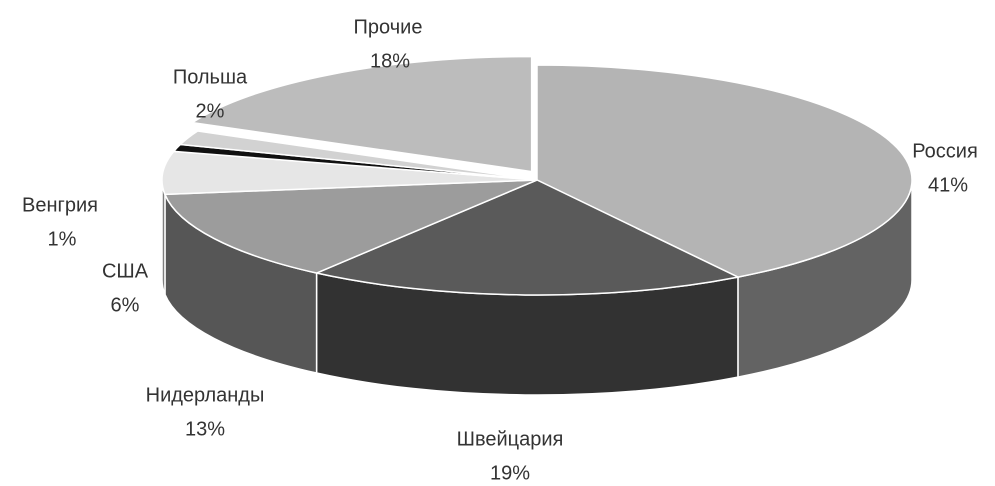 The height and width of the screenshot is (486, 995). Describe the element at coordinates (125, 305) in the screenshot. I see `slice-value-label: 6%` at that location.